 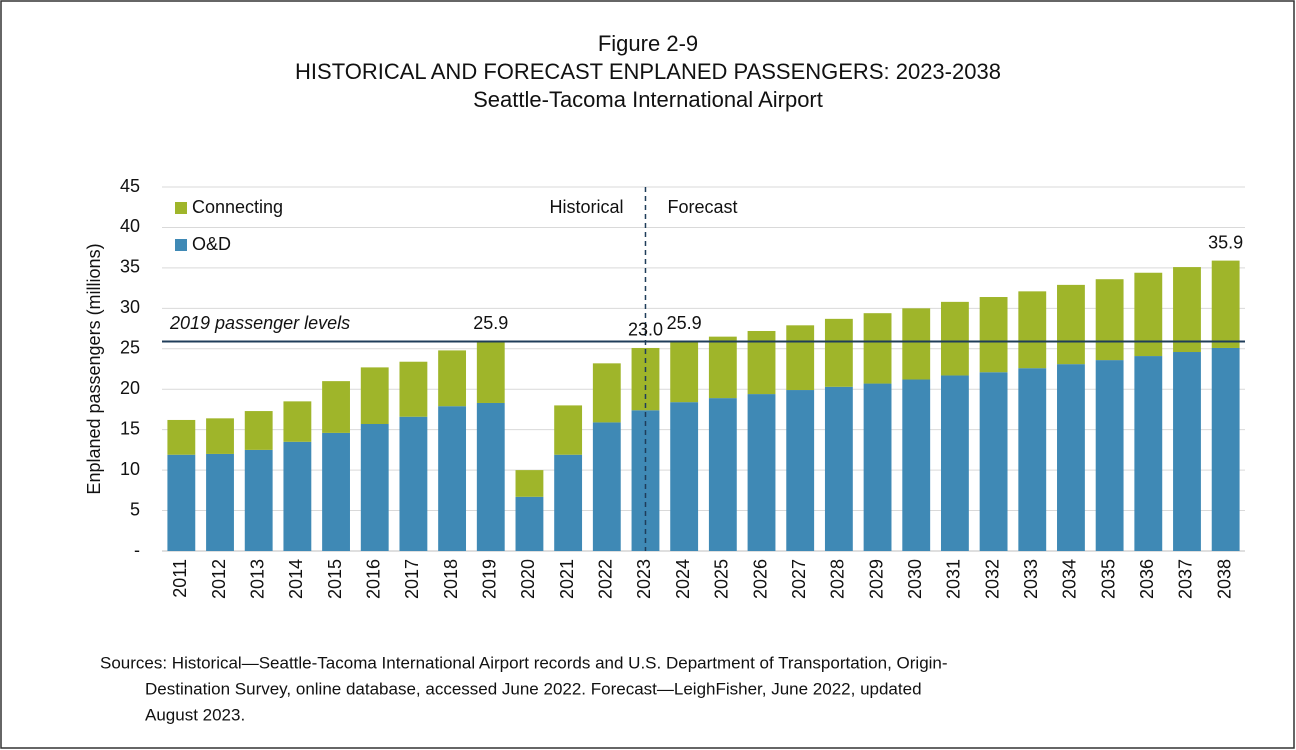 I want to click on y-tick-label: 25, so click(x=130, y=348).